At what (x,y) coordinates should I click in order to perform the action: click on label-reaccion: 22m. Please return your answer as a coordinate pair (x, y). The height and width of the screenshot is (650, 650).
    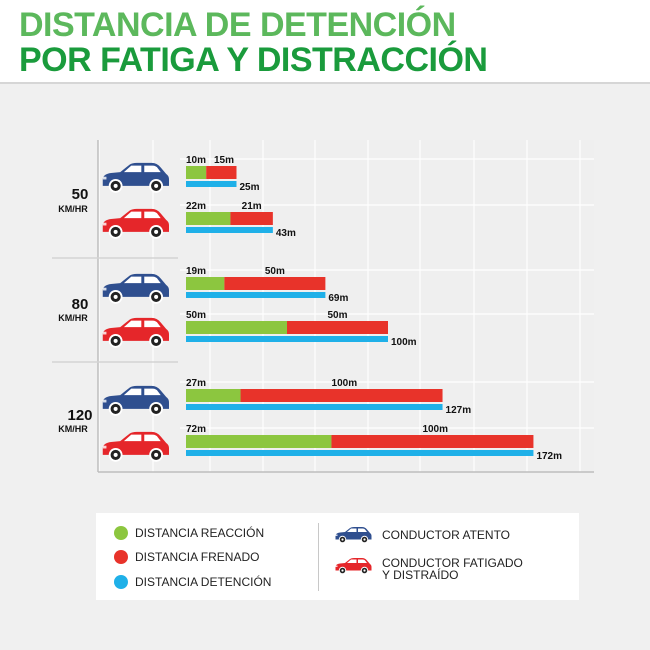
    Looking at the image, I should click on (196, 206).